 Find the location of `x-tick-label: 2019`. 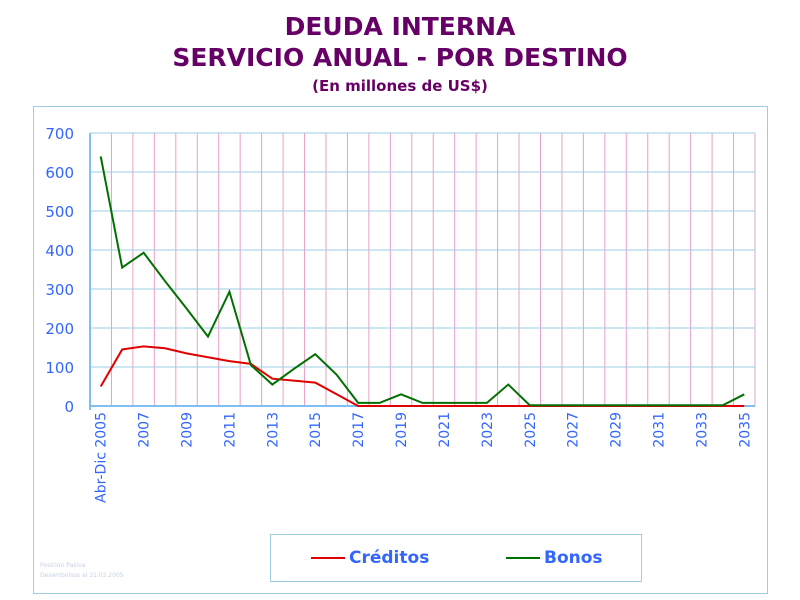

x-tick-label: 2019 is located at coordinates (402, 430).